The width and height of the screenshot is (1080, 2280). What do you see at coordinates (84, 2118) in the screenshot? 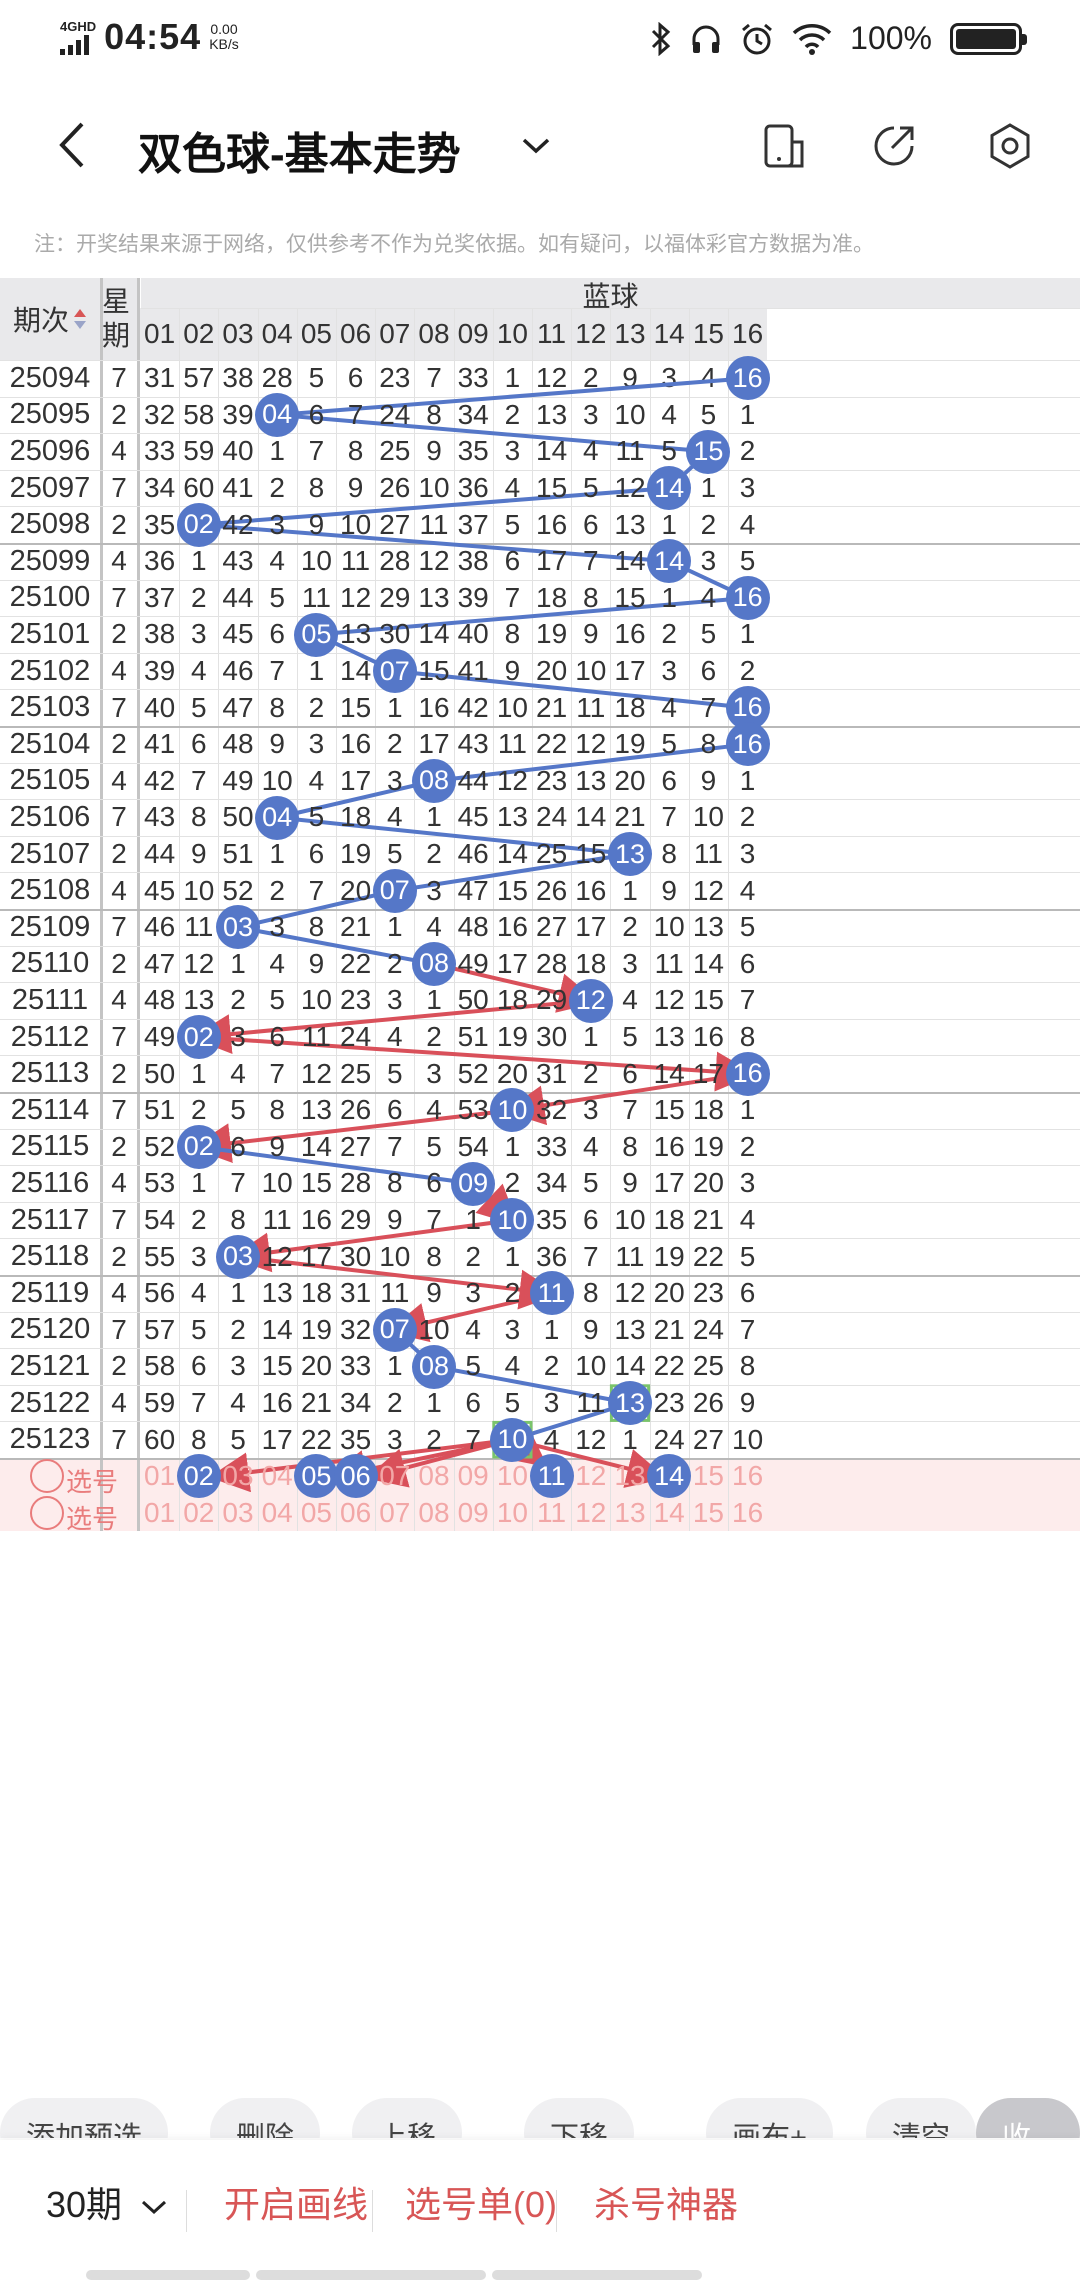
I see `action-chip: 添加预选` at bounding box center [84, 2118].